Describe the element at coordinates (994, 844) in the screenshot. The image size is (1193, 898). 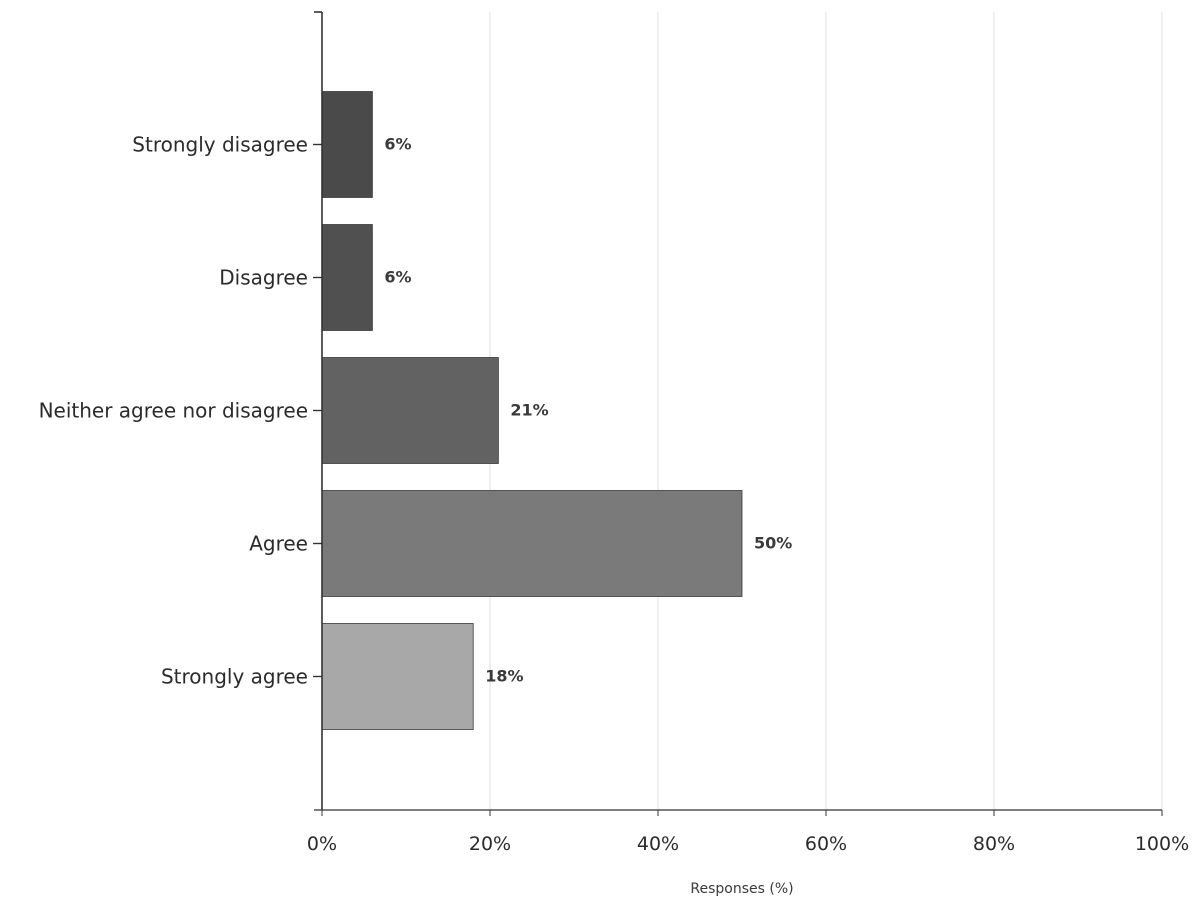
I see `x-tick-label: 80%` at that location.